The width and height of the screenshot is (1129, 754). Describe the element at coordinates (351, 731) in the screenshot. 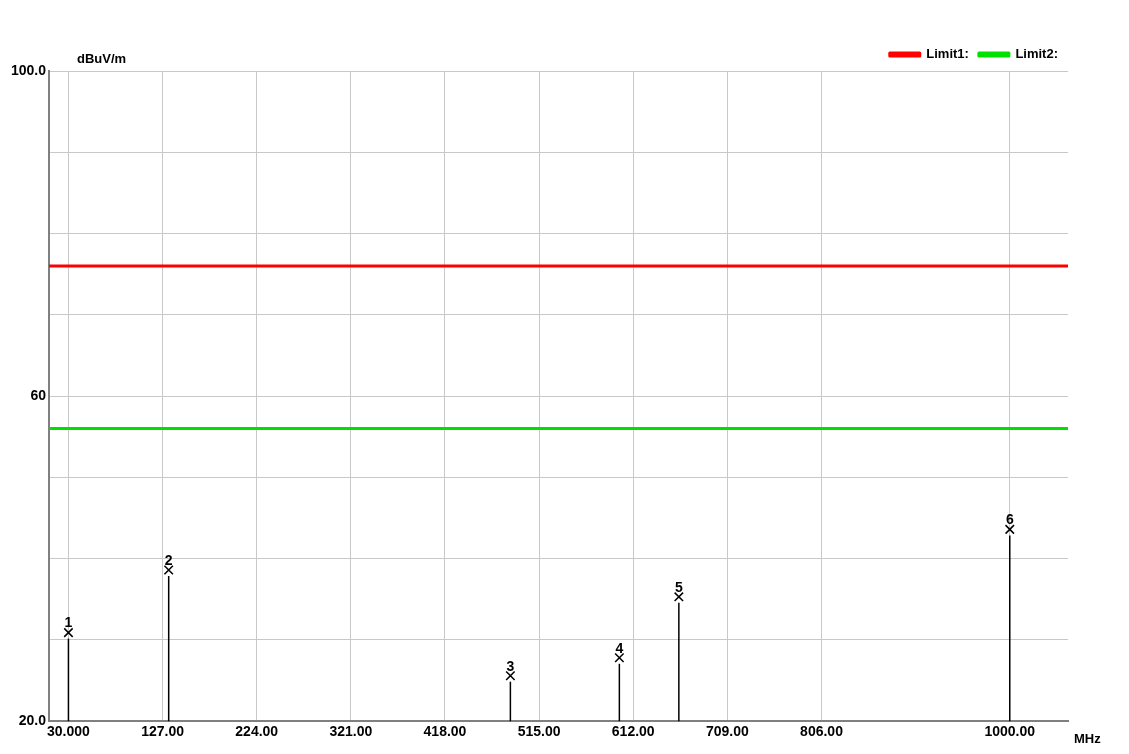

I see `x-tick-label: 321.00` at that location.